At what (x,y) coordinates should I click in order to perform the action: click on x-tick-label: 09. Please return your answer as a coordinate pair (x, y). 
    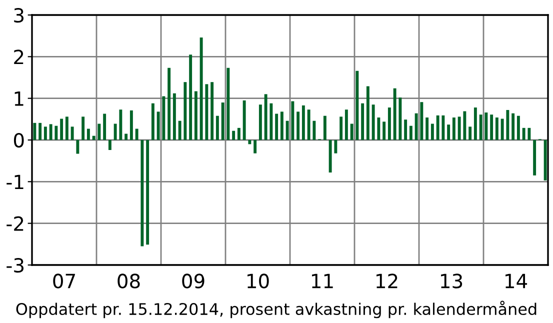
    Looking at the image, I should click on (193, 281).